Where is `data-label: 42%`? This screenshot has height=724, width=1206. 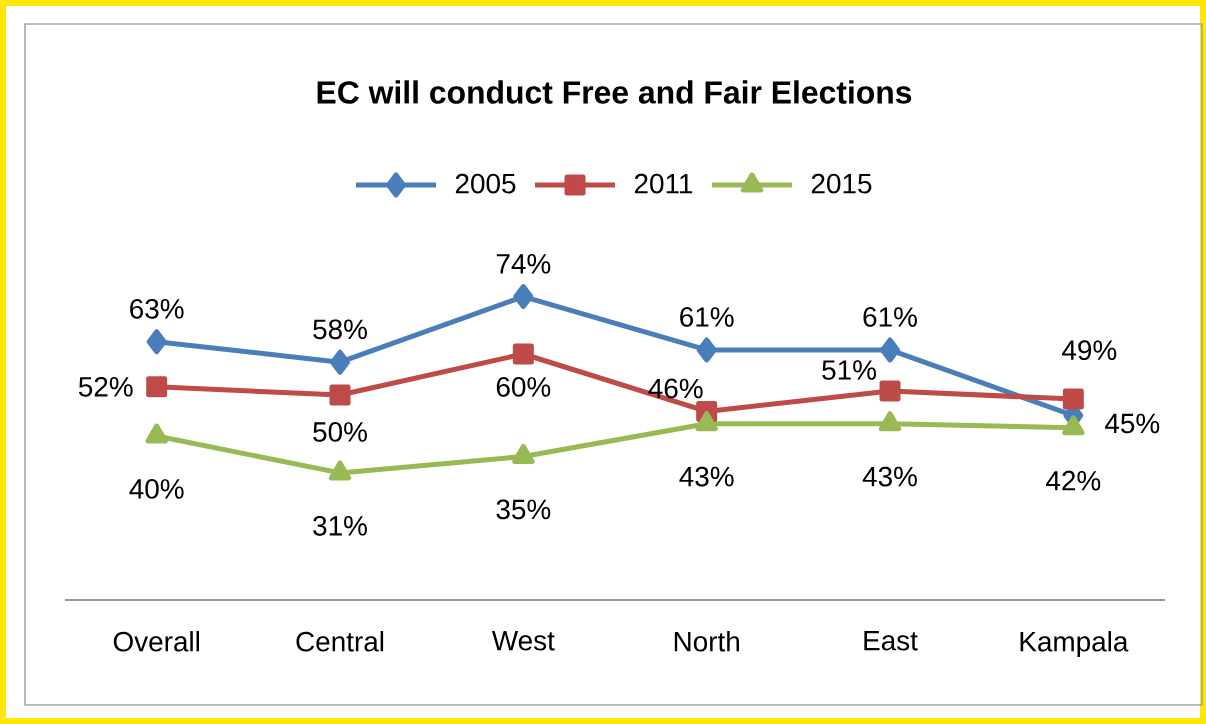
data-label: 42% is located at coordinates (1073, 480).